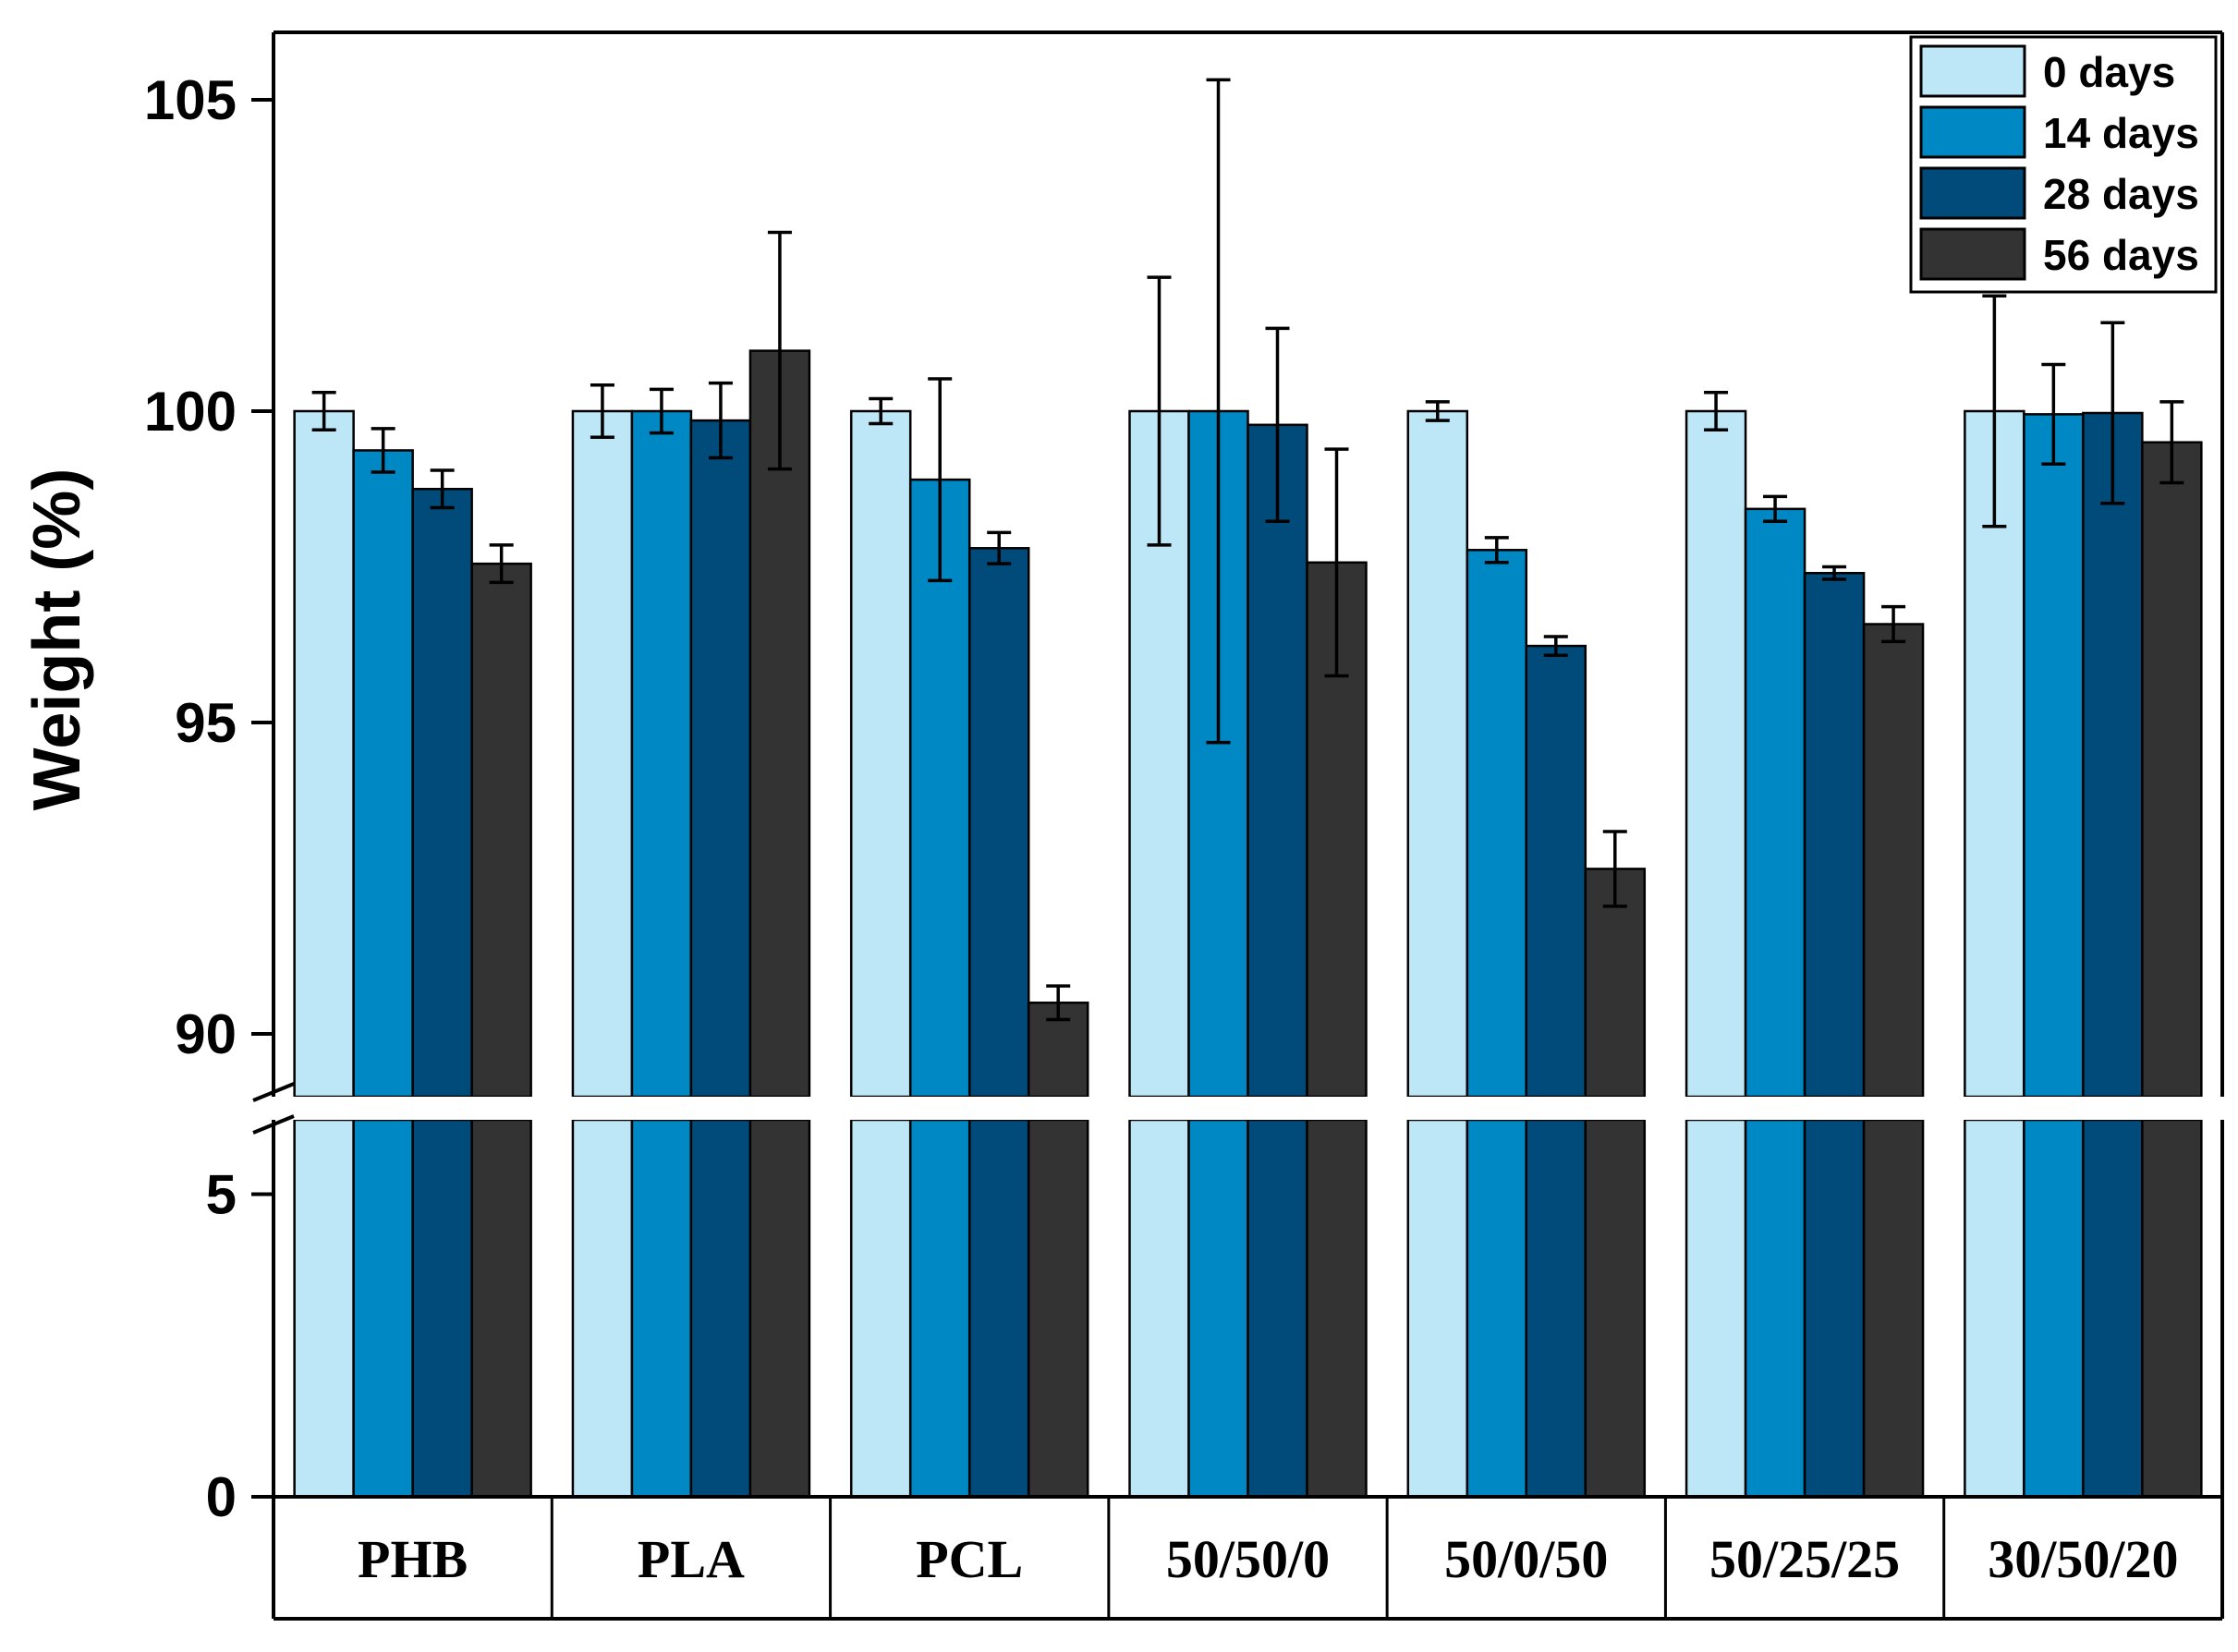 This screenshot has width=2238, height=1652. Describe the element at coordinates (969, 1559) in the screenshot. I see `category-label-PCL: PCL` at that location.